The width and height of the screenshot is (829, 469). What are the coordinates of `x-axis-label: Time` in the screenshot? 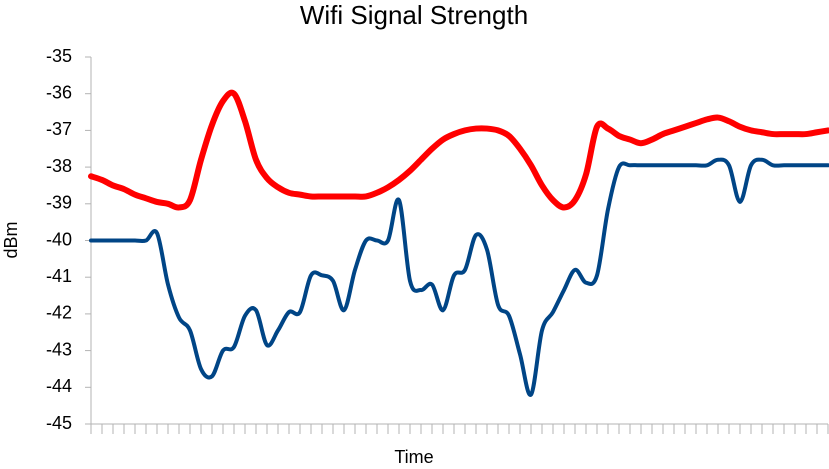 It's located at (413, 457).